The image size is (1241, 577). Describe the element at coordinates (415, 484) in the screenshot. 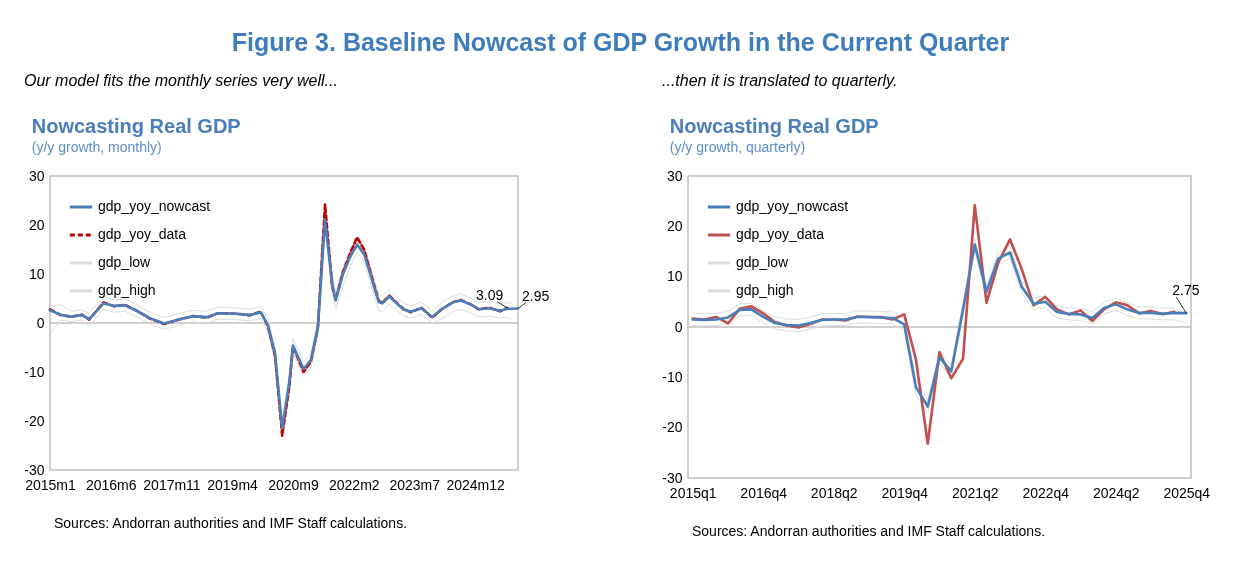

I see `x-tick-label: 2023m7` at that location.